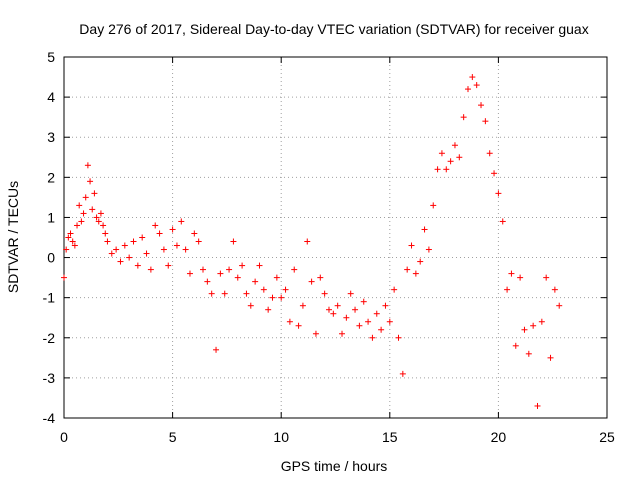 This screenshot has width=640, height=480. What do you see at coordinates (281, 437) in the screenshot?
I see `x-tick-label: 10` at bounding box center [281, 437].